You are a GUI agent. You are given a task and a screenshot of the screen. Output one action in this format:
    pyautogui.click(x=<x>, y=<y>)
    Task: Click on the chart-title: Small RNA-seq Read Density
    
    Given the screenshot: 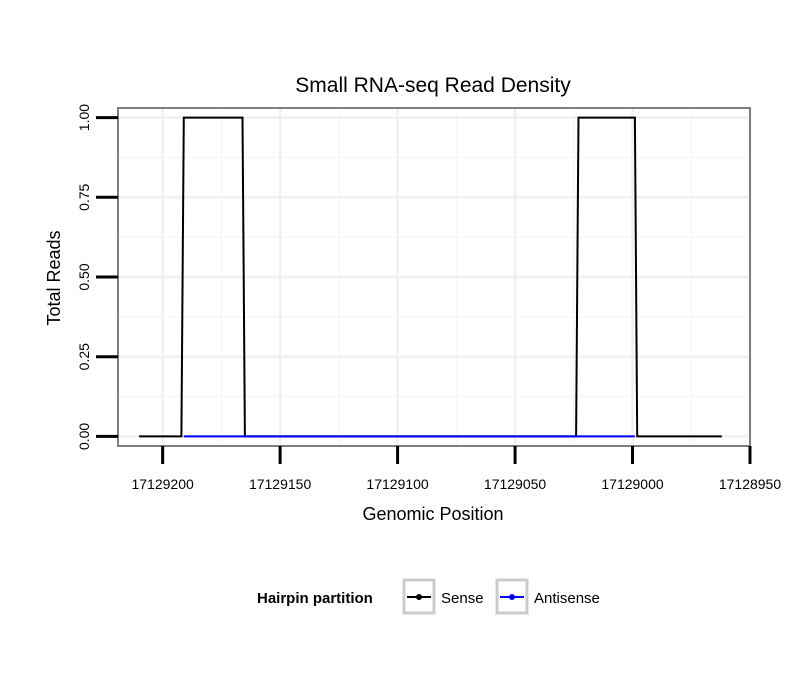 What is the action you would take?
    pyautogui.click(x=433, y=85)
    